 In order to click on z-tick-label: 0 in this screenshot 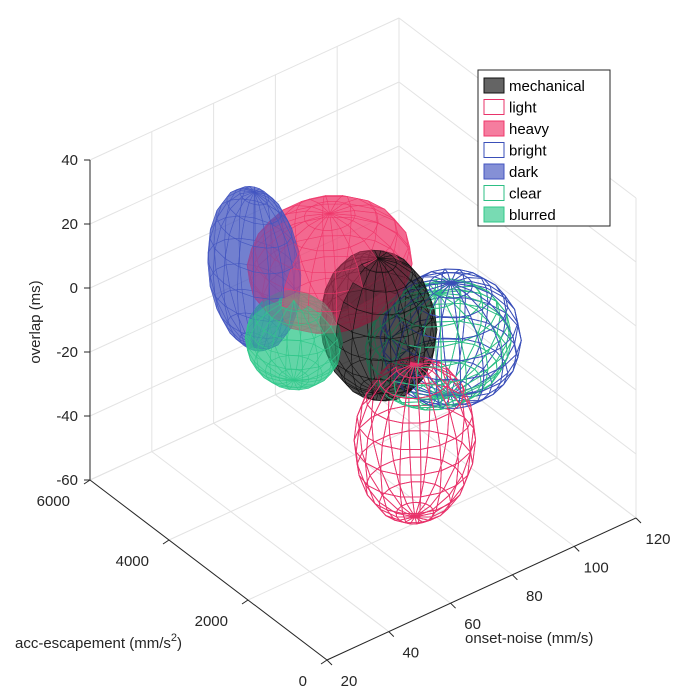, I will do `click(74, 288)`.